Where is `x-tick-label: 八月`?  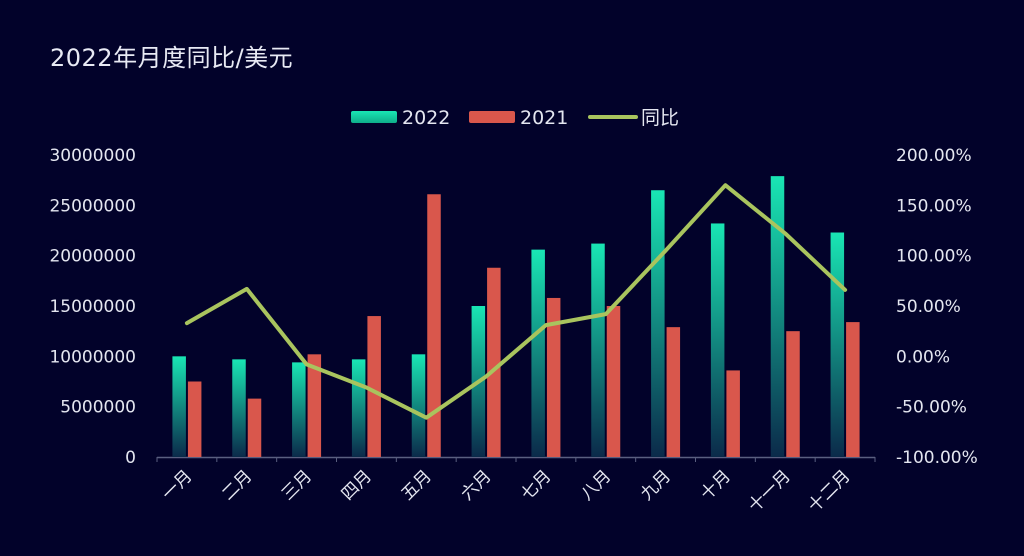
x-tick-label: 八月 is located at coordinates (596, 485).